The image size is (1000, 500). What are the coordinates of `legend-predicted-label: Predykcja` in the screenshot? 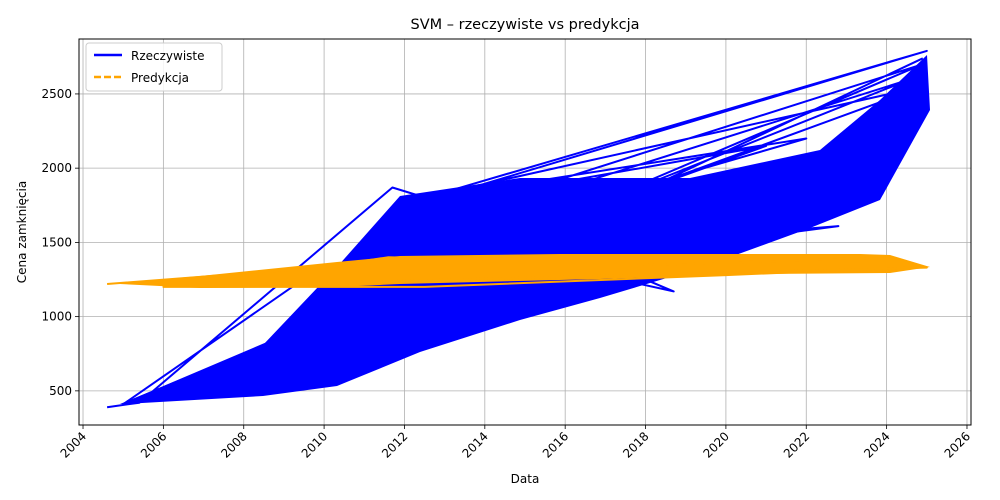 It's located at (160, 78).